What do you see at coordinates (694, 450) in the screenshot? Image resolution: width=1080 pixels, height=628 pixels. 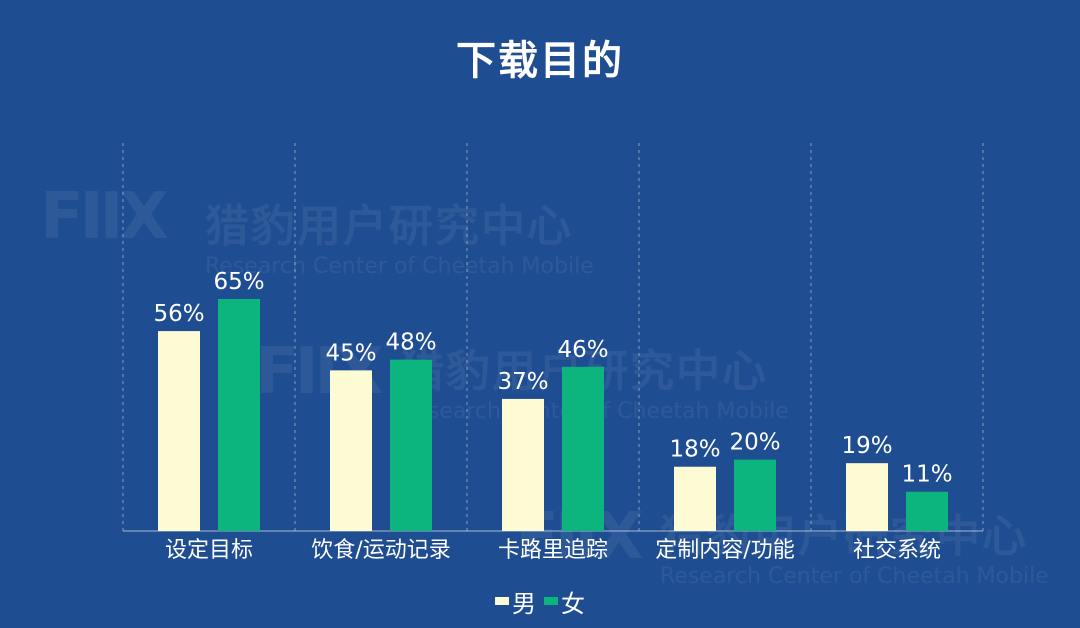 I see `data-label: 18%` at bounding box center [694, 450].